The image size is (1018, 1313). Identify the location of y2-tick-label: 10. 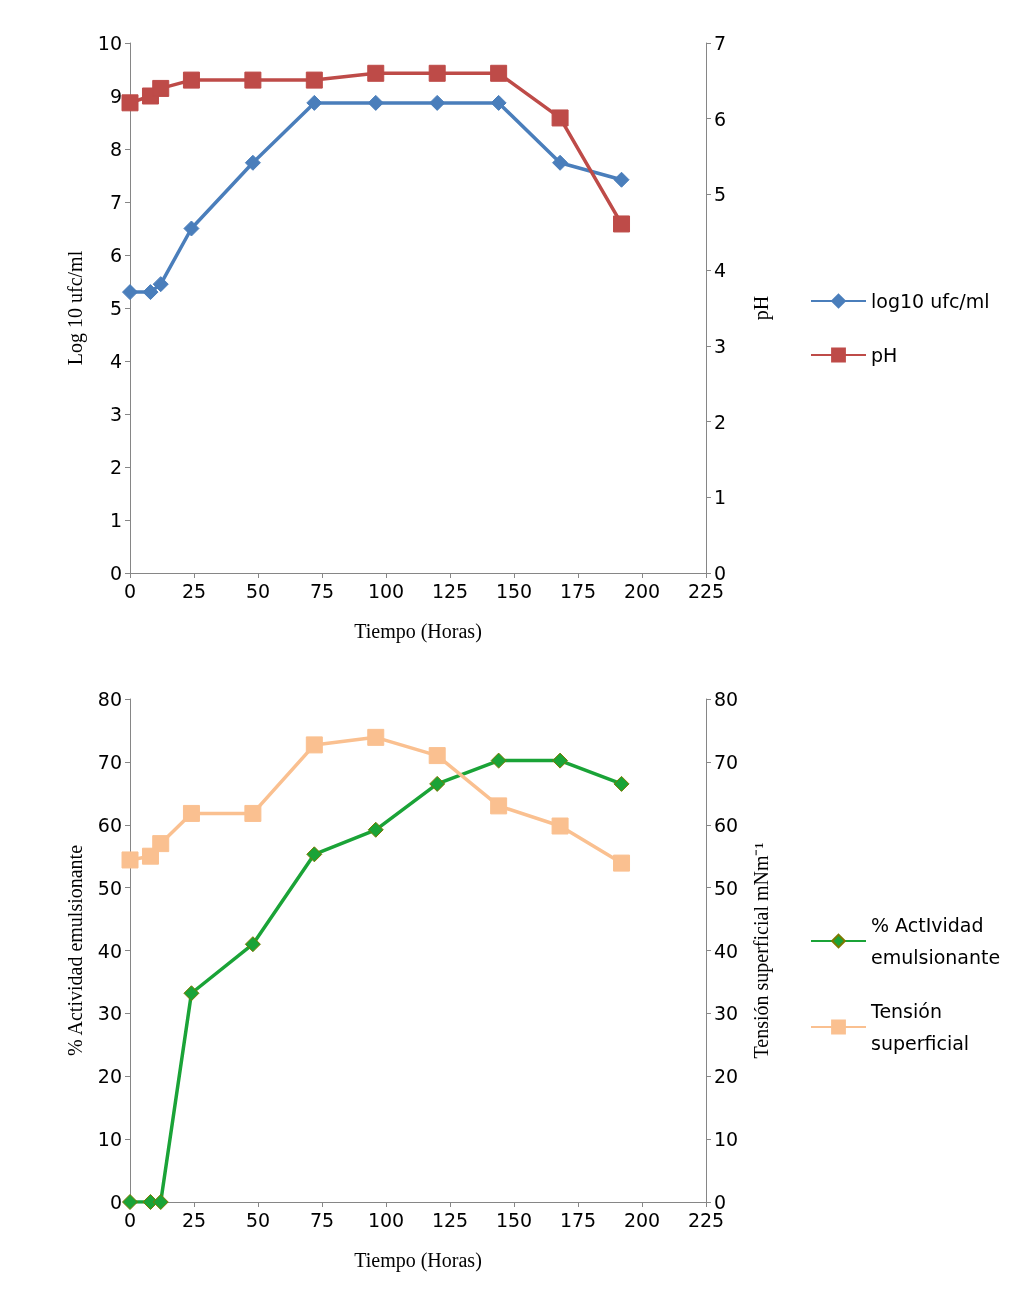
(726, 1139).